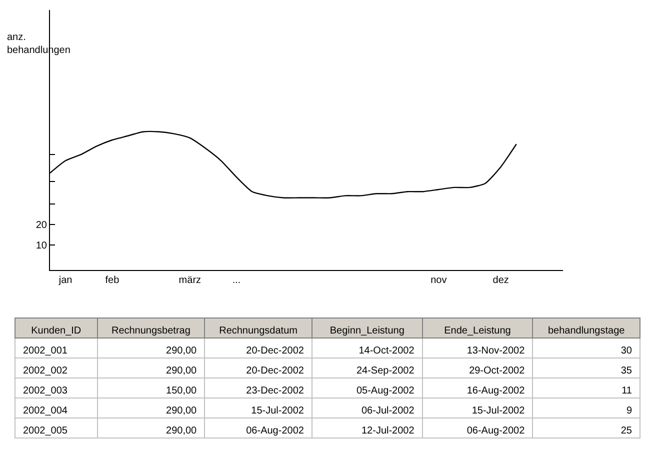 This screenshot has width=666, height=460. I want to click on x-tick-label: dez, so click(500, 280).